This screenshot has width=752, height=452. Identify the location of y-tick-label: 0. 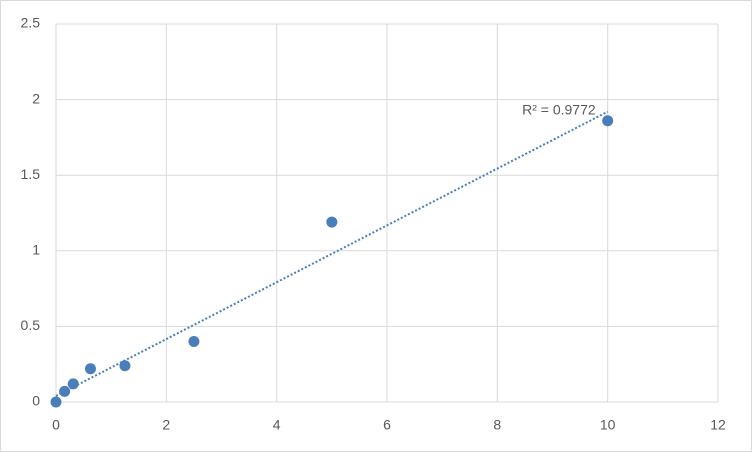
(36, 401).